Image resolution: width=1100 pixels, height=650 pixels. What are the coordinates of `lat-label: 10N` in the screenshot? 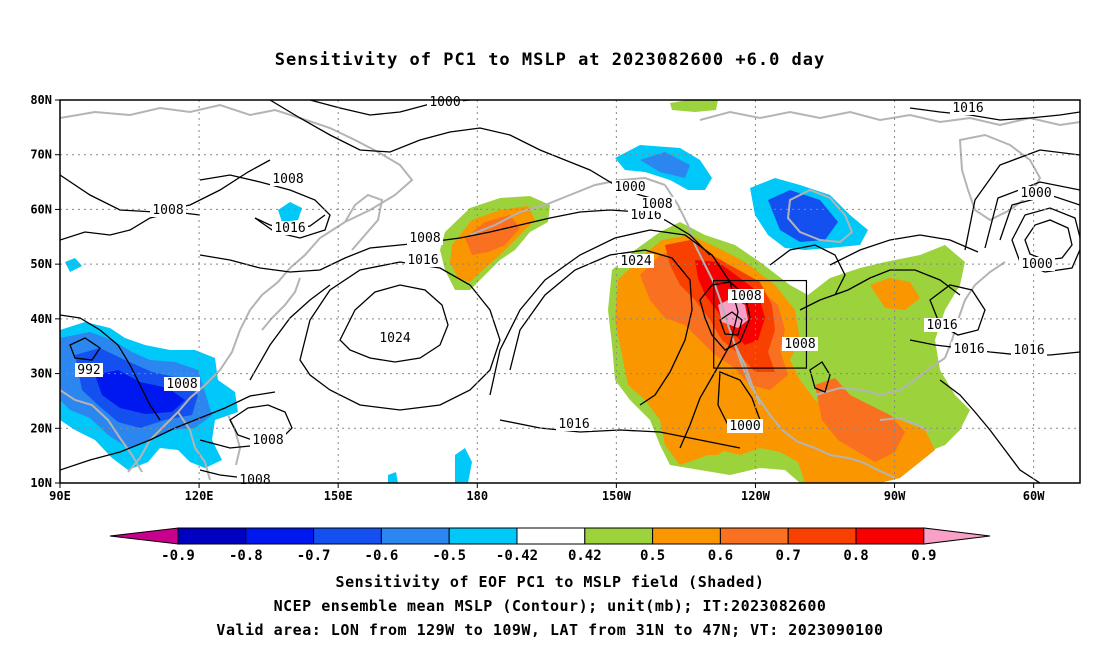 It's located at (41, 483).